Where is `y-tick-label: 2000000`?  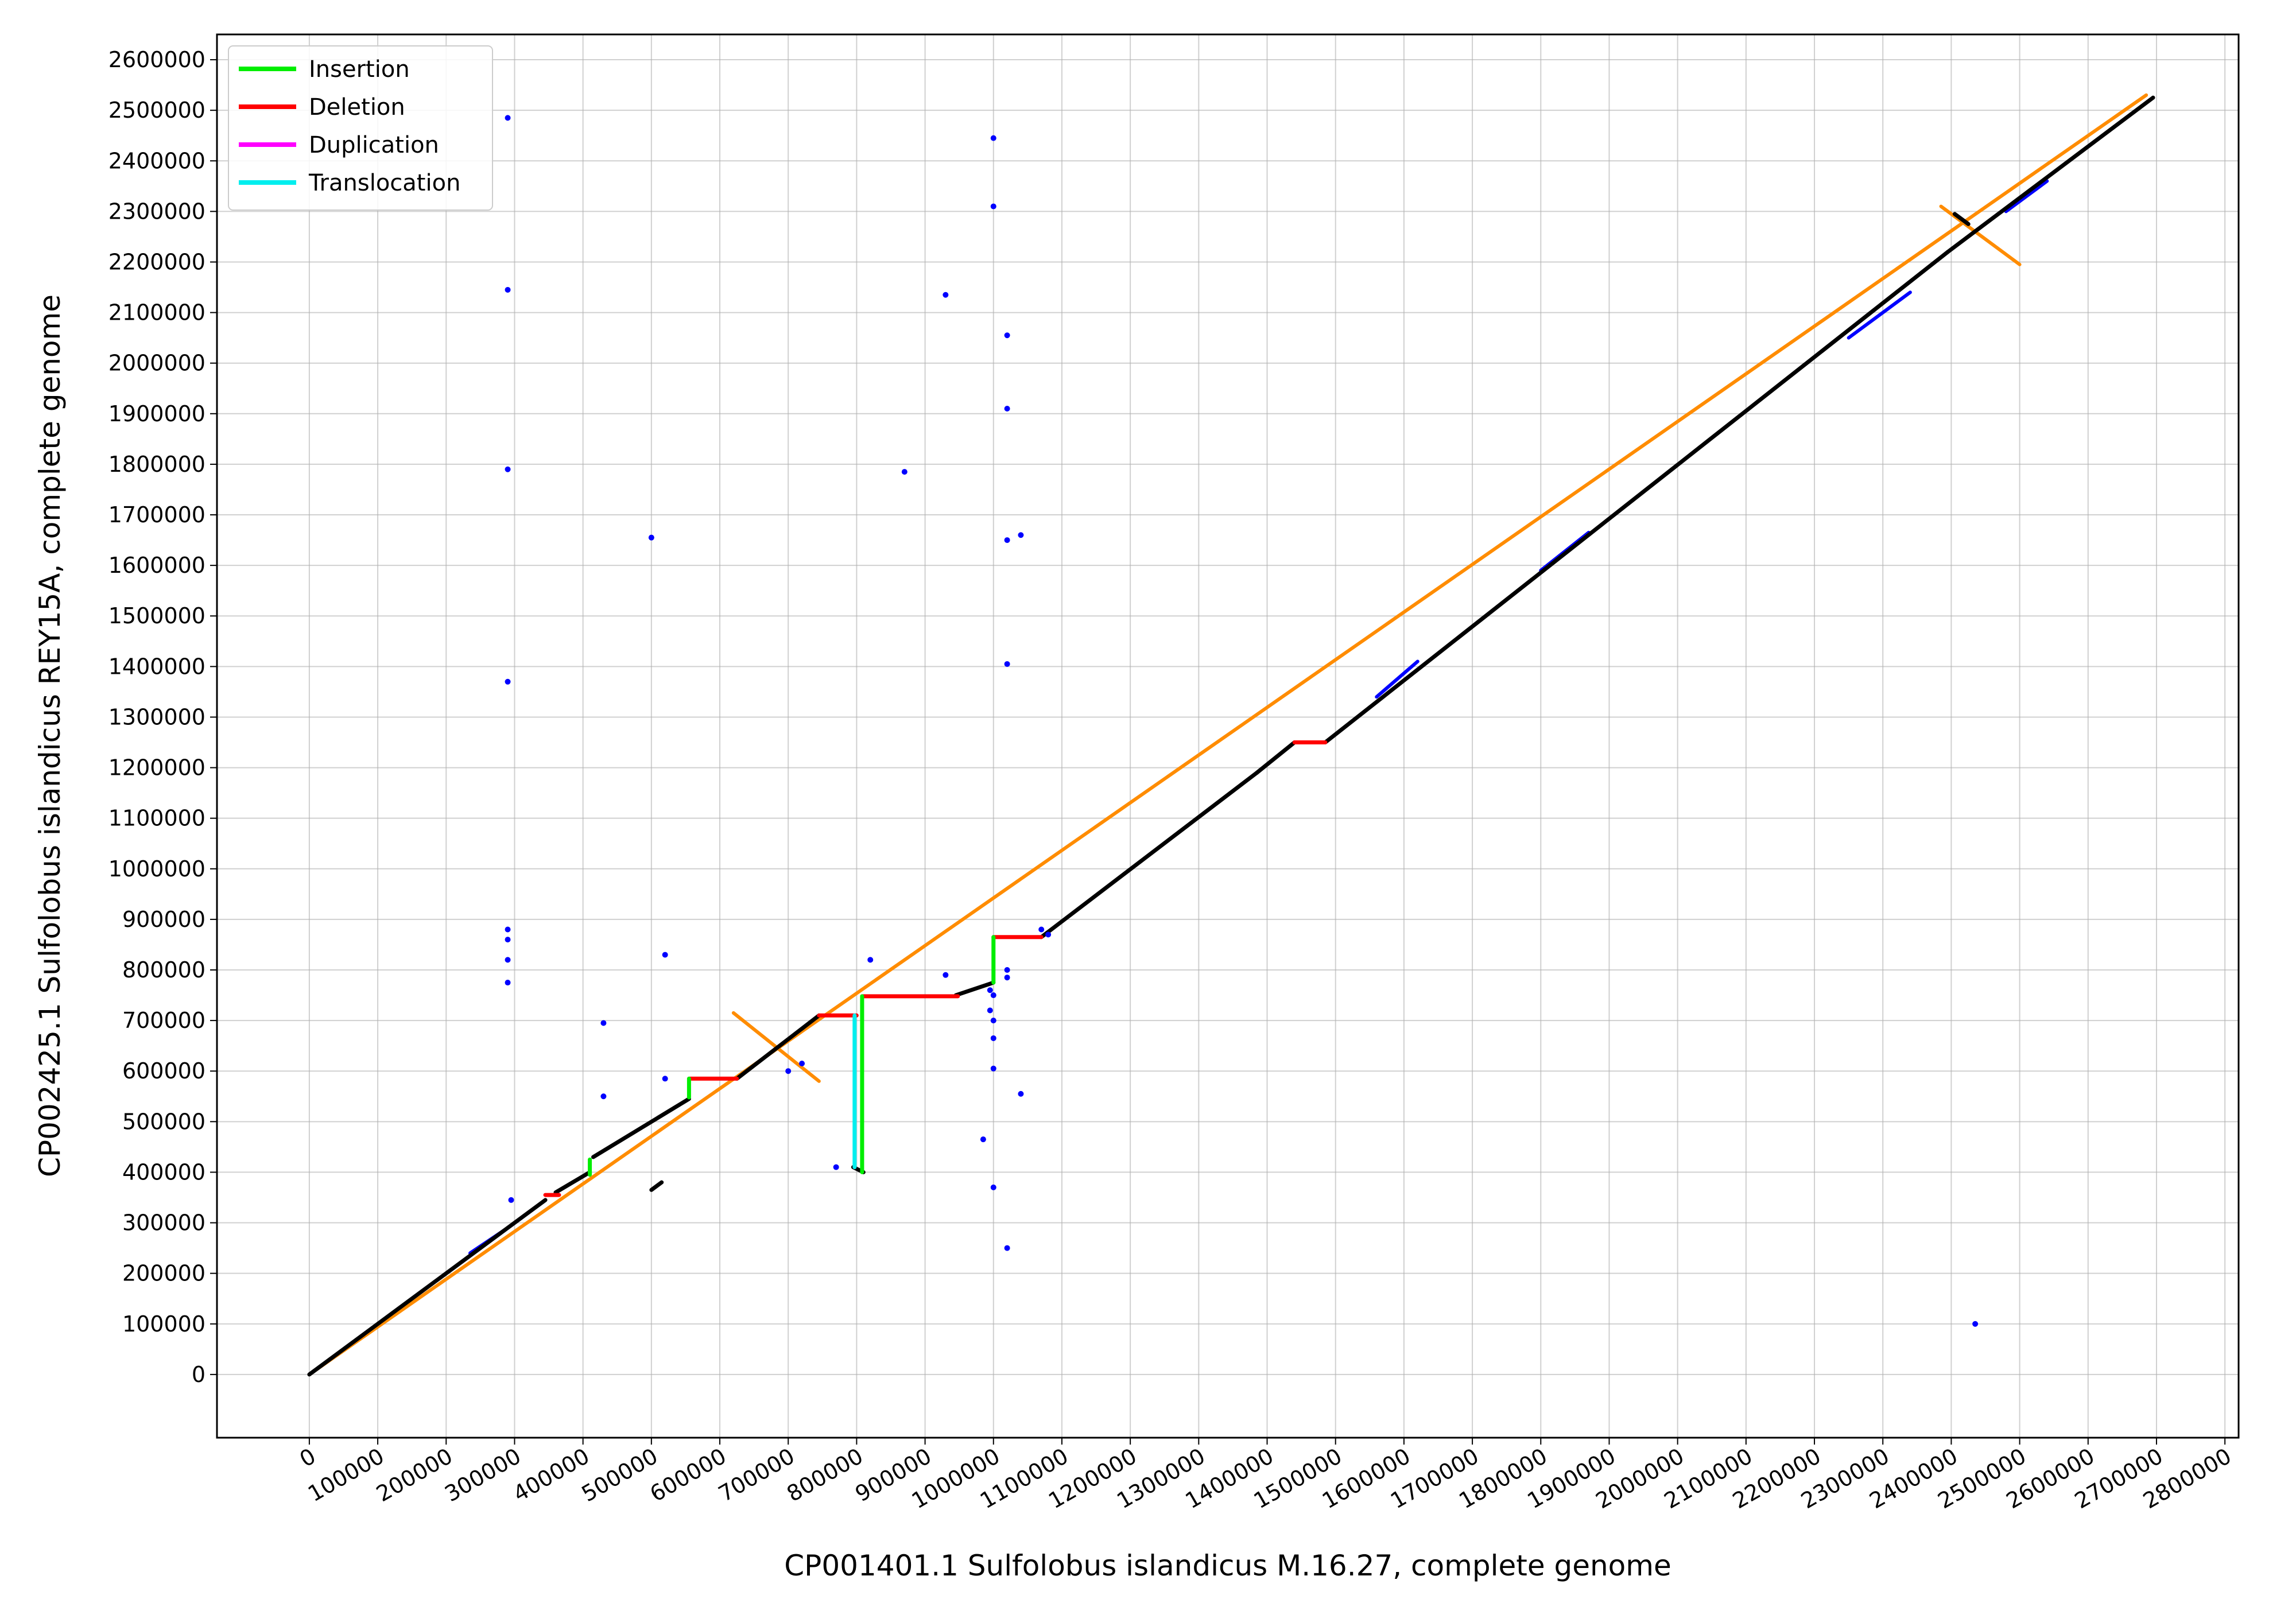
y-tick-label: 2000000 is located at coordinates (156, 364).